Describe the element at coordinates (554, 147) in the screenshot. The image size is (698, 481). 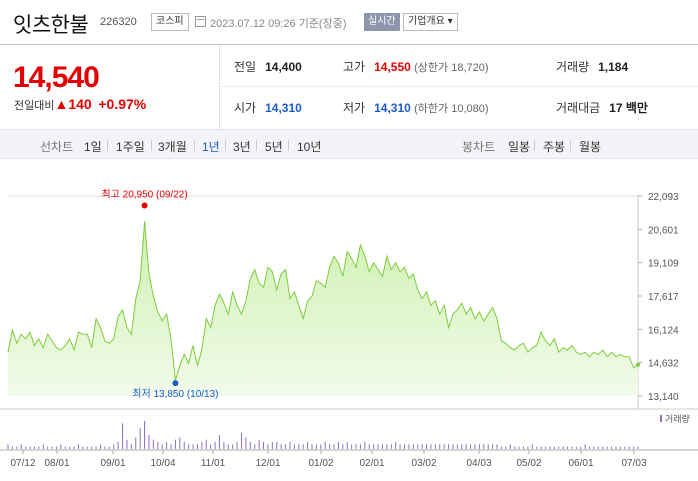
I see `tab-weekly: 주봉` at that location.